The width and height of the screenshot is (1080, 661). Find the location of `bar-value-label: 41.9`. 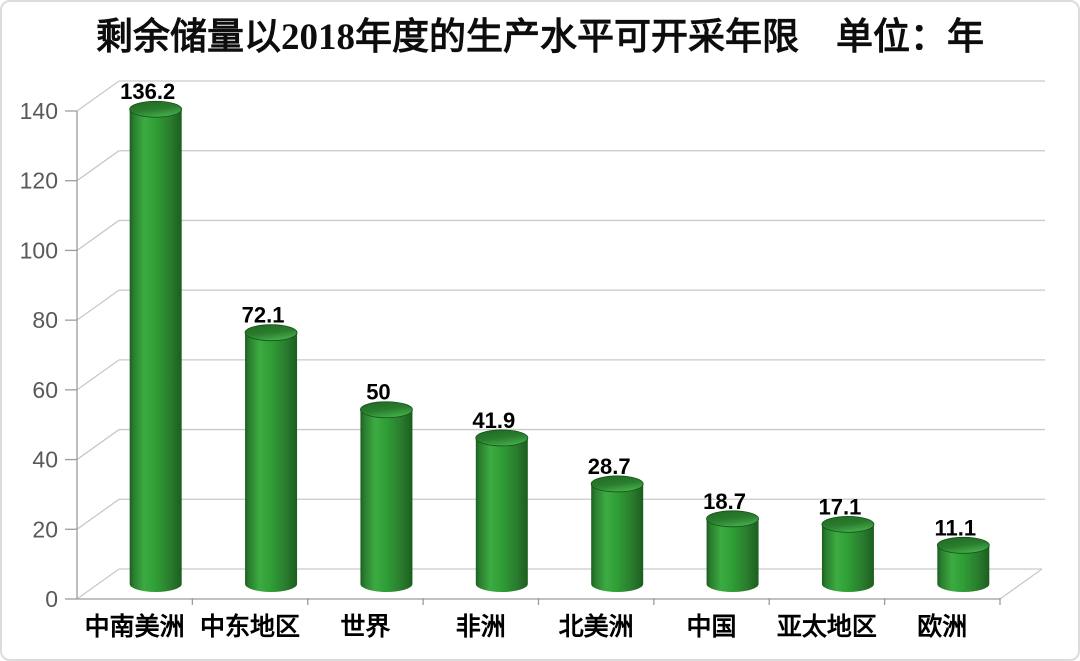

bar-value-label: 41.9 is located at coordinates (493, 420).